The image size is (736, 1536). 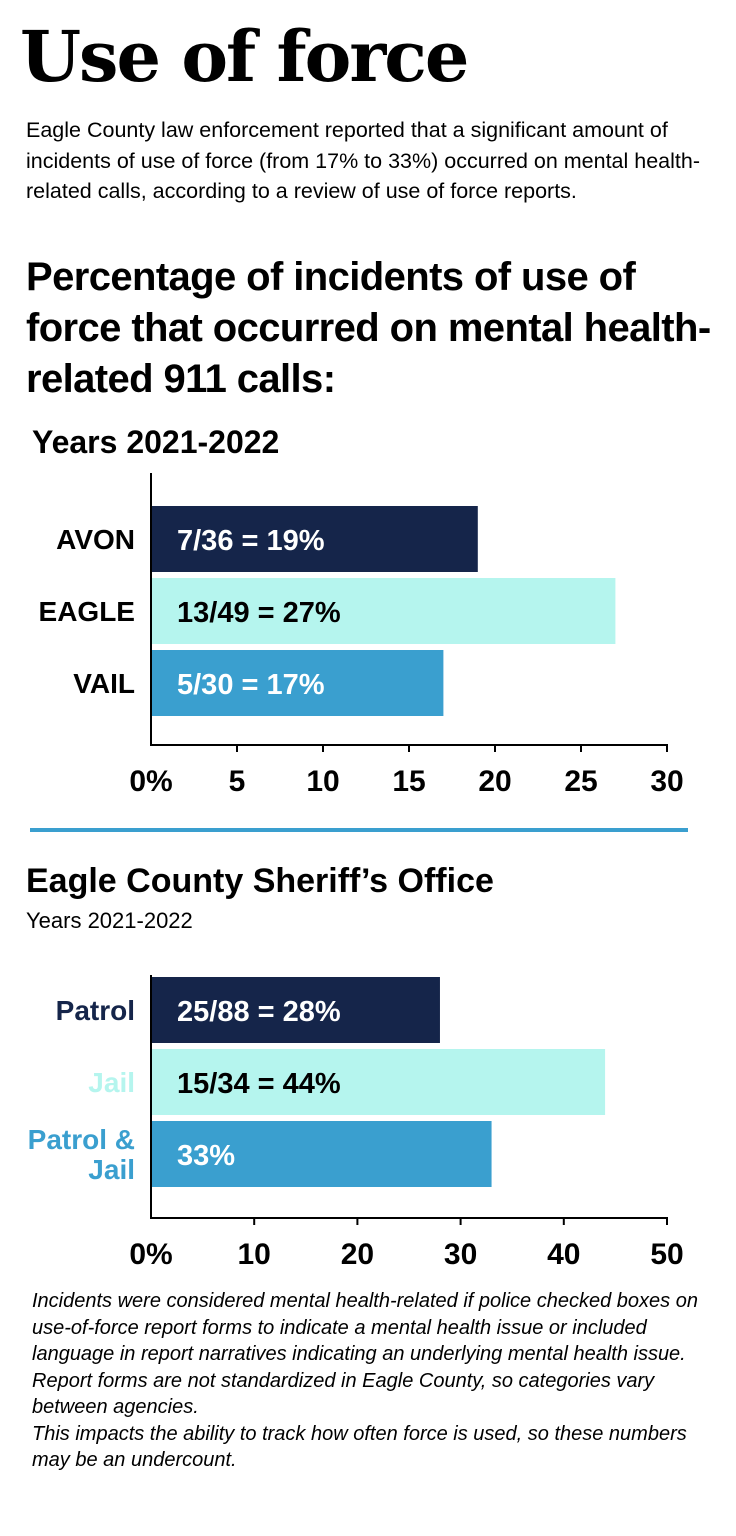 What do you see at coordinates (251, 541) in the screenshot?
I see `bar-label: 7/36 = 19%` at bounding box center [251, 541].